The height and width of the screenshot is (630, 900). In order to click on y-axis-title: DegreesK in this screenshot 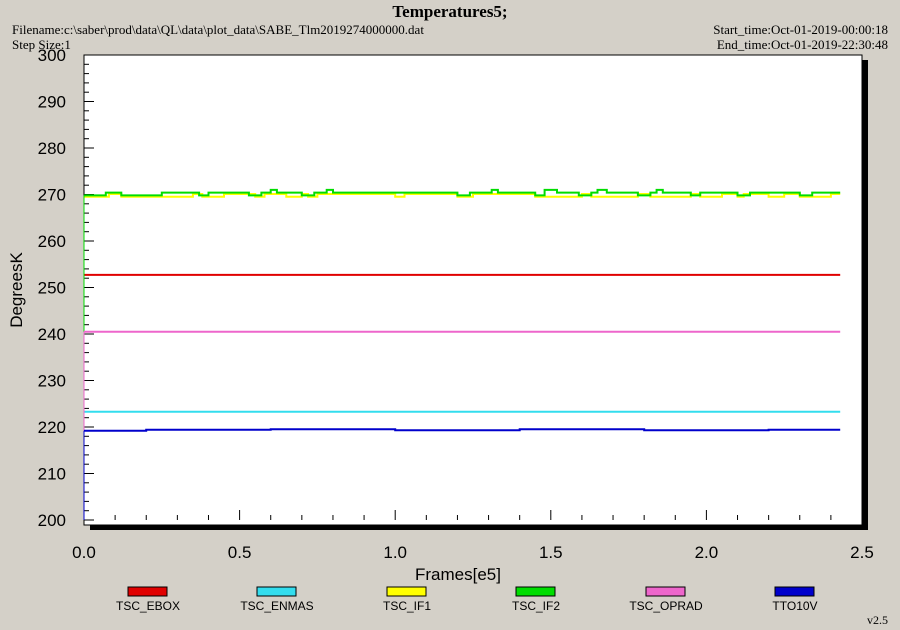, I will do `click(16, 290)`.